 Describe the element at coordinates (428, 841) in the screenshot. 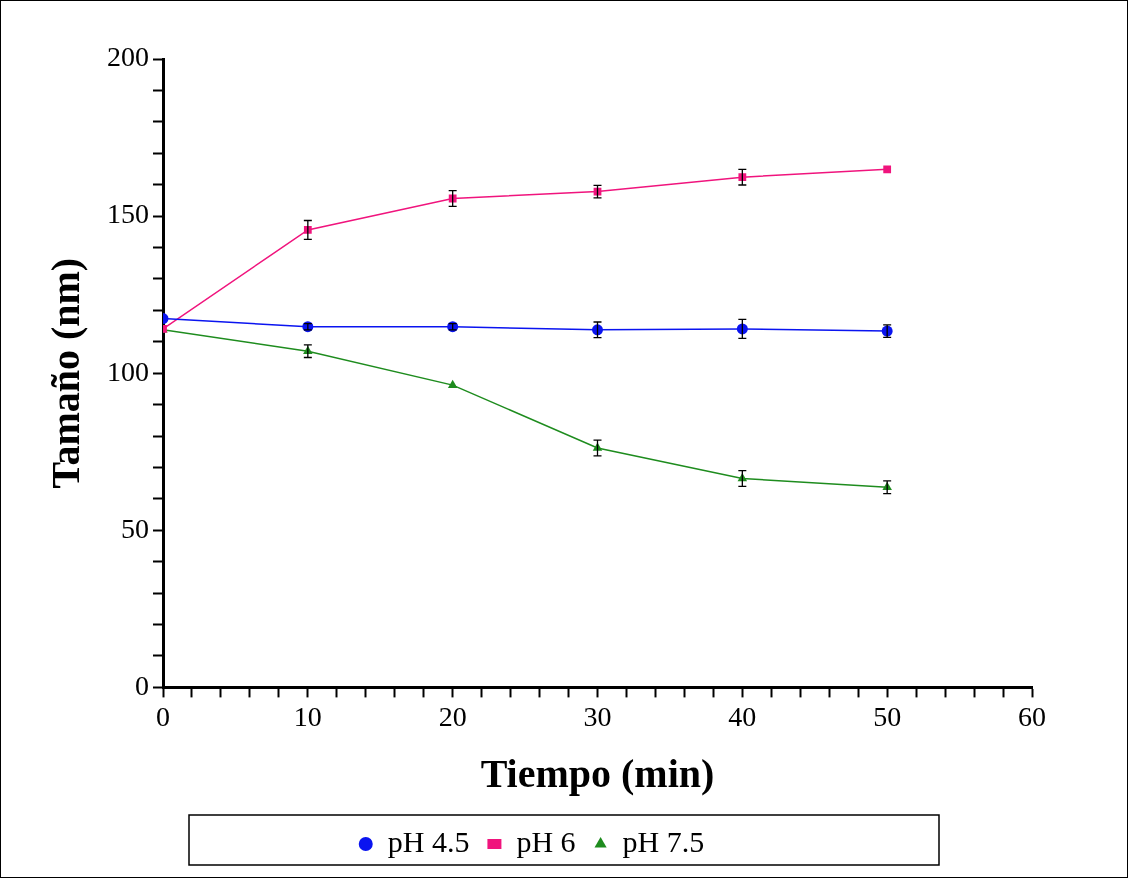

I see `legend-label: pH 4.5` at that location.